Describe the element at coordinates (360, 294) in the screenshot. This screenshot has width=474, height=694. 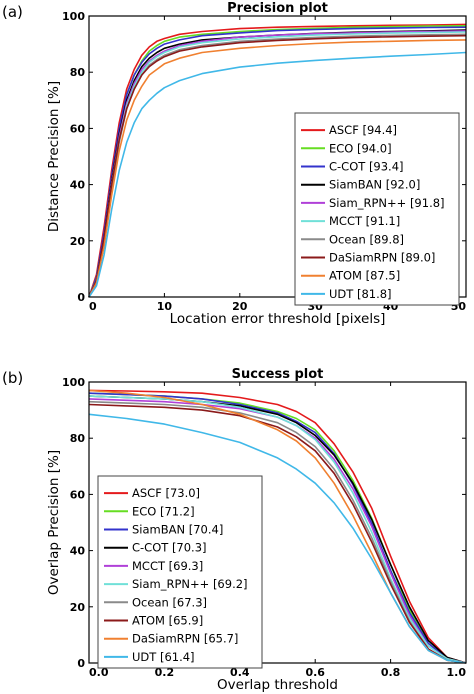
I see `legend-entry: UDT [81.8]` at that location.